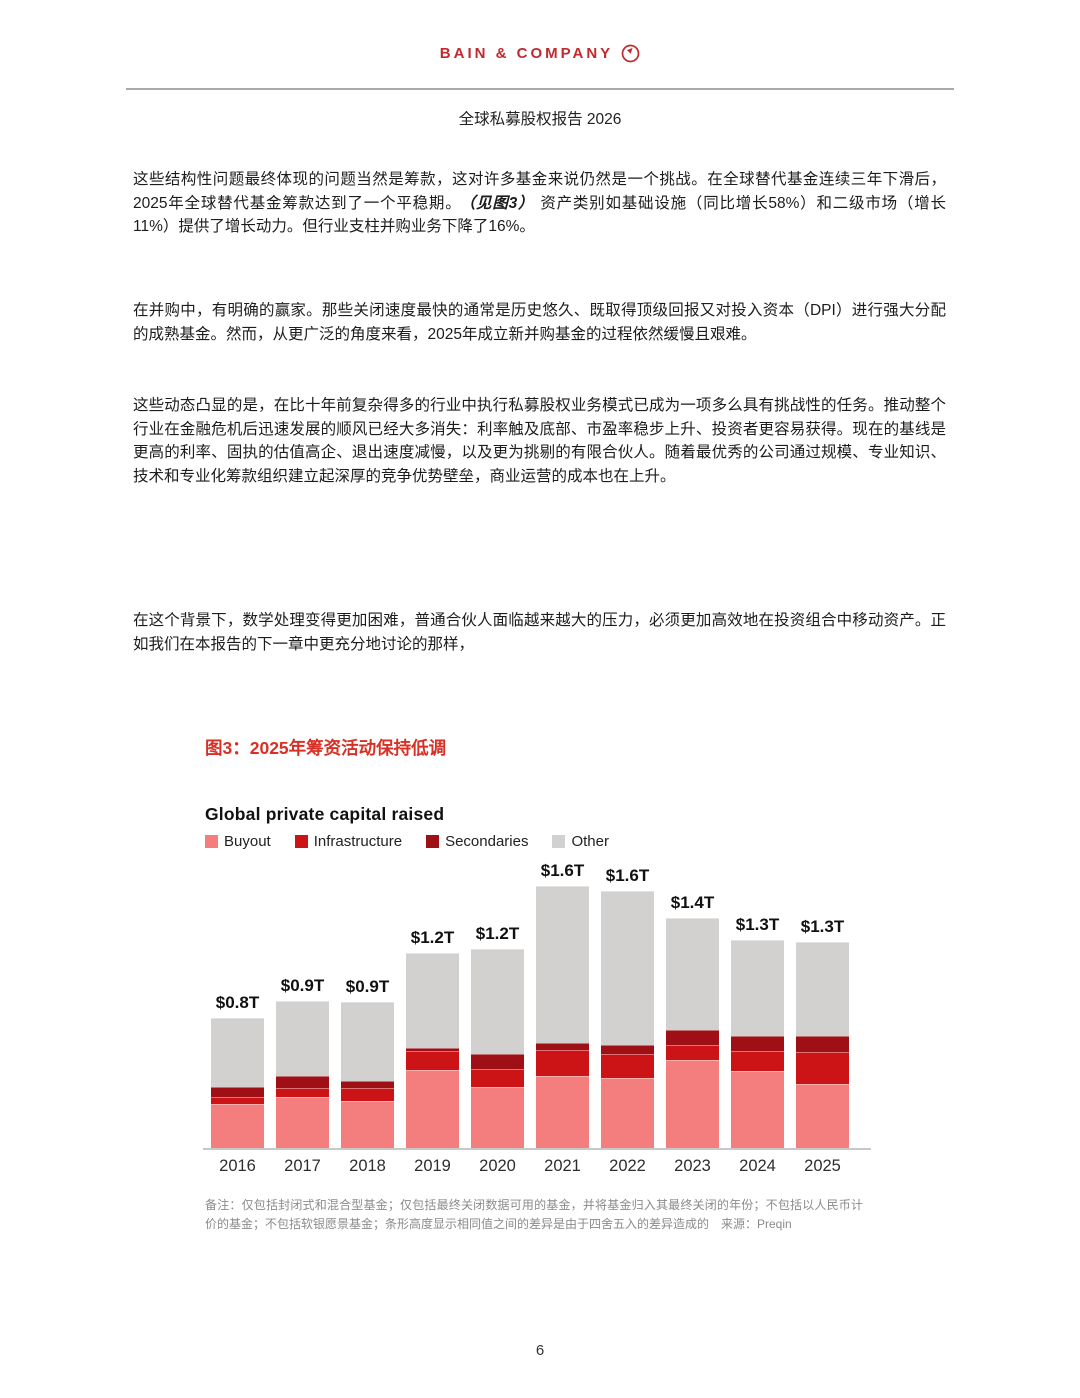 This screenshot has width=1080, height=1398. Describe the element at coordinates (501, 203) in the screenshot. I see `figure-reference: （见图3）` at that location.